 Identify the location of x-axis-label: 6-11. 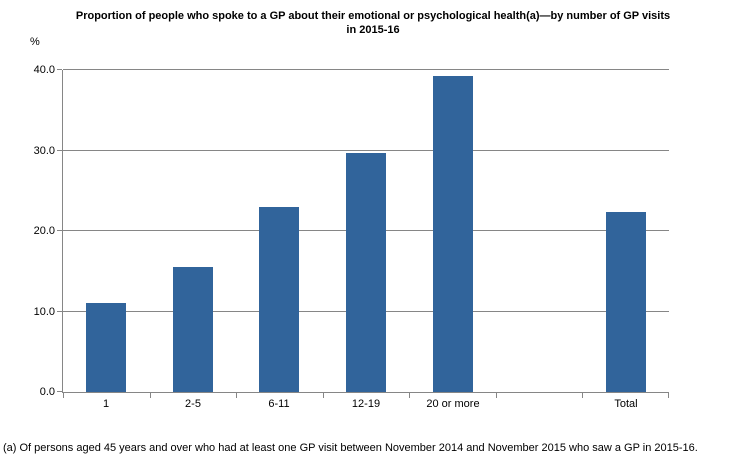
(279, 404).